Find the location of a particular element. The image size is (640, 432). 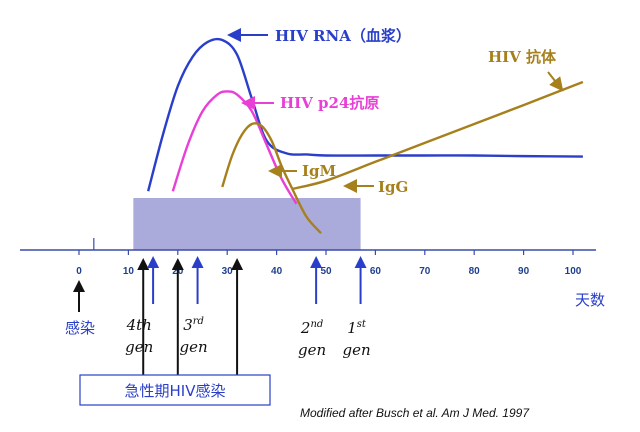

gen-word-1: gen is located at coordinates (193, 347).